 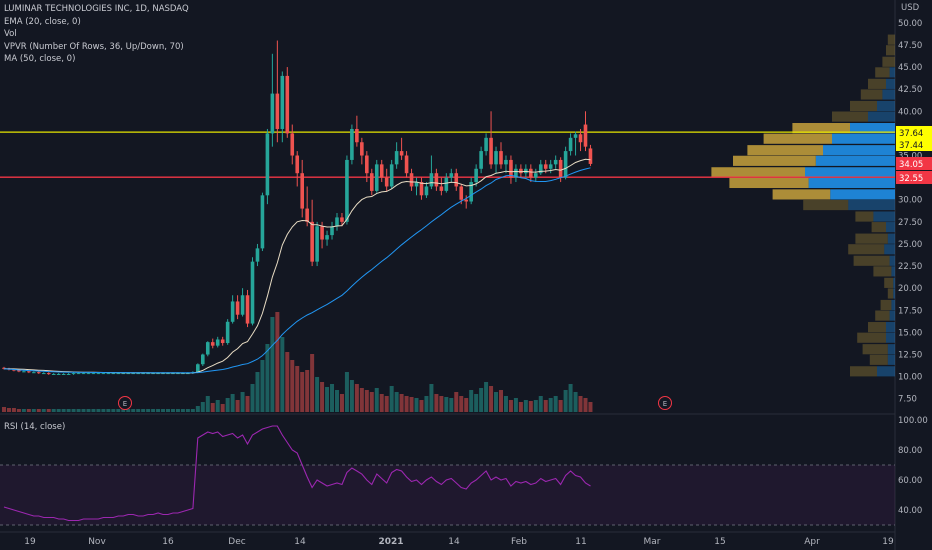 What do you see at coordinates (910, 289) in the screenshot?
I see `price-tick-label: 20.00` at bounding box center [910, 289].